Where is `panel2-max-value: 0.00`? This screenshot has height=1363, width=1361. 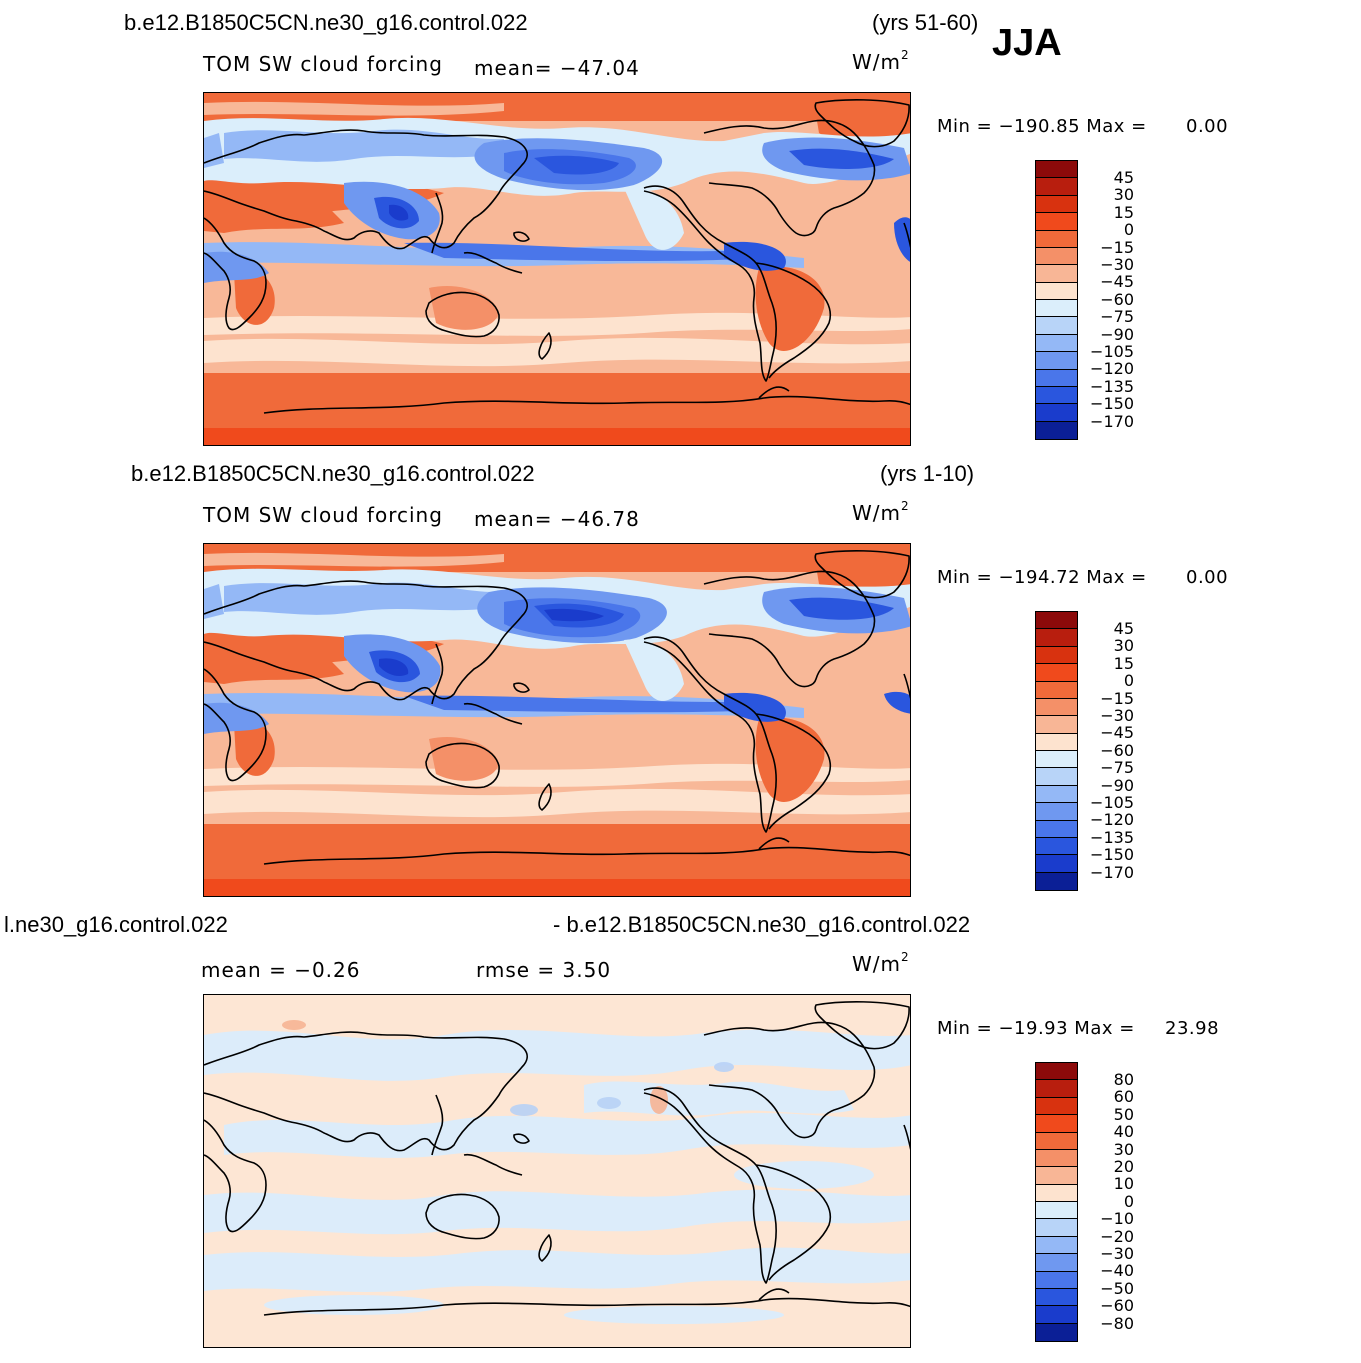
panel2-max-value: 0.00 is located at coordinates (1207, 577).